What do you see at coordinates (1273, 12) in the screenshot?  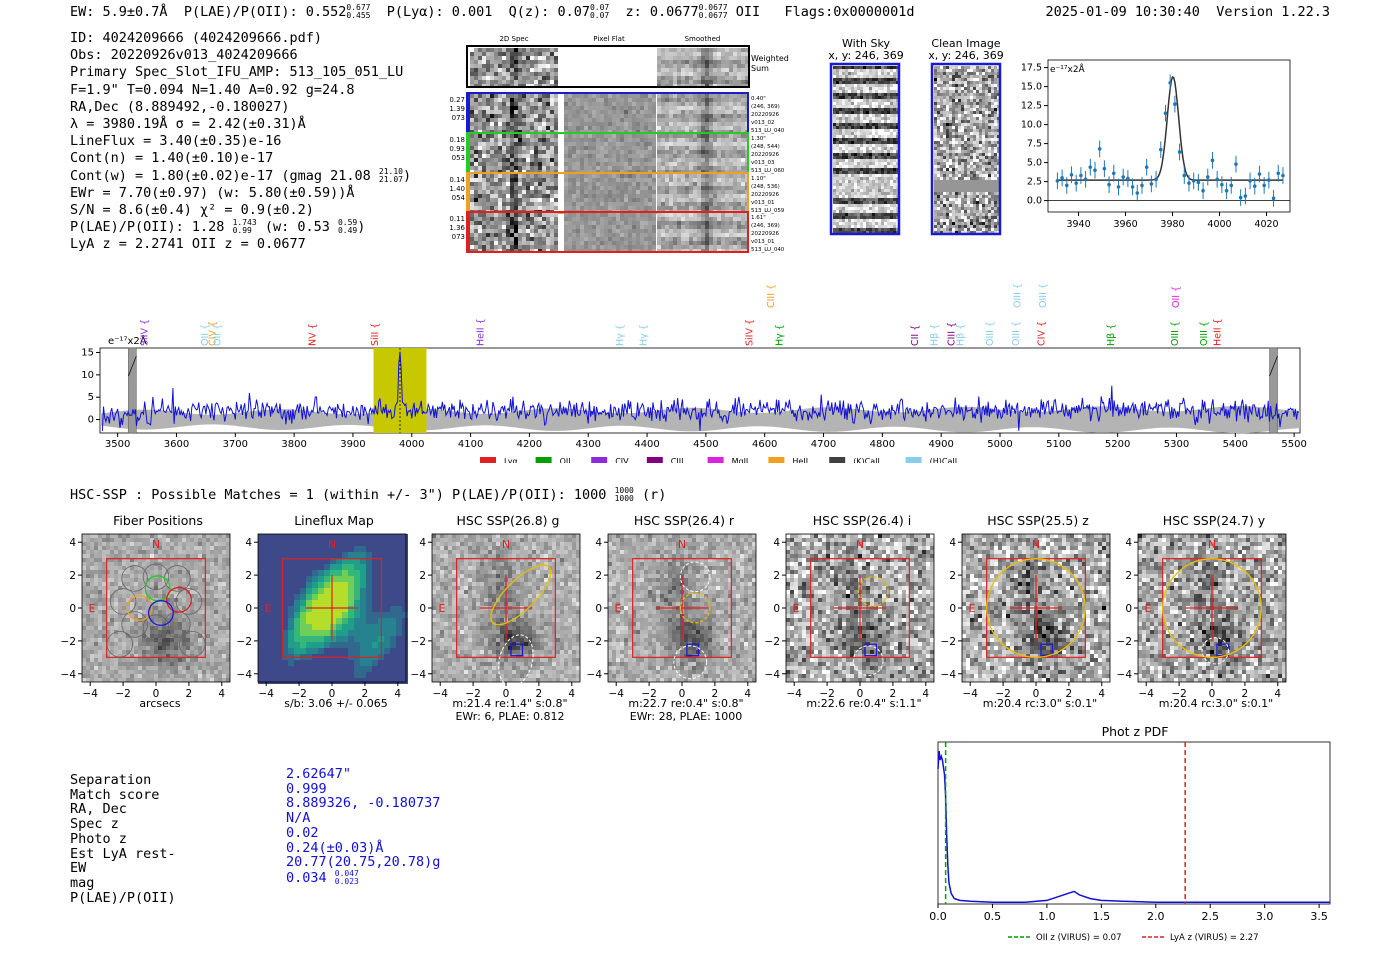 I see `header-version: Version 1.22.3` at bounding box center [1273, 12].